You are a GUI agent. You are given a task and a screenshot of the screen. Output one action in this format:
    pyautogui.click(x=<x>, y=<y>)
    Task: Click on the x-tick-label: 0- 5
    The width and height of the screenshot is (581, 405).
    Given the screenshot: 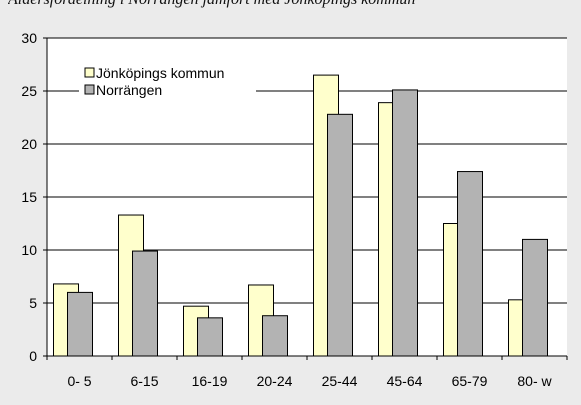 What is the action you would take?
    pyautogui.click(x=79, y=381)
    